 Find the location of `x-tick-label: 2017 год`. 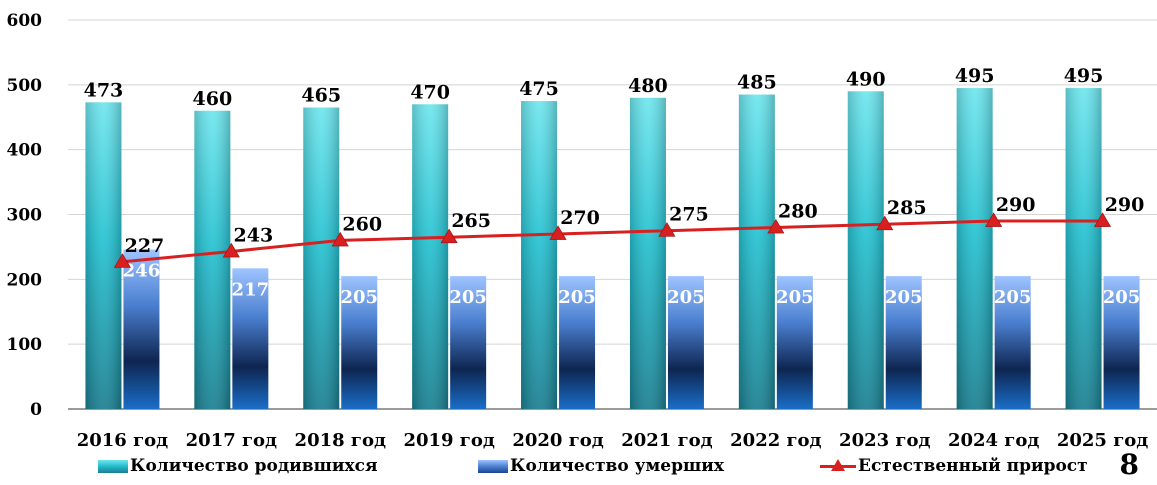

x-tick-label: 2017 год is located at coordinates (231, 440).